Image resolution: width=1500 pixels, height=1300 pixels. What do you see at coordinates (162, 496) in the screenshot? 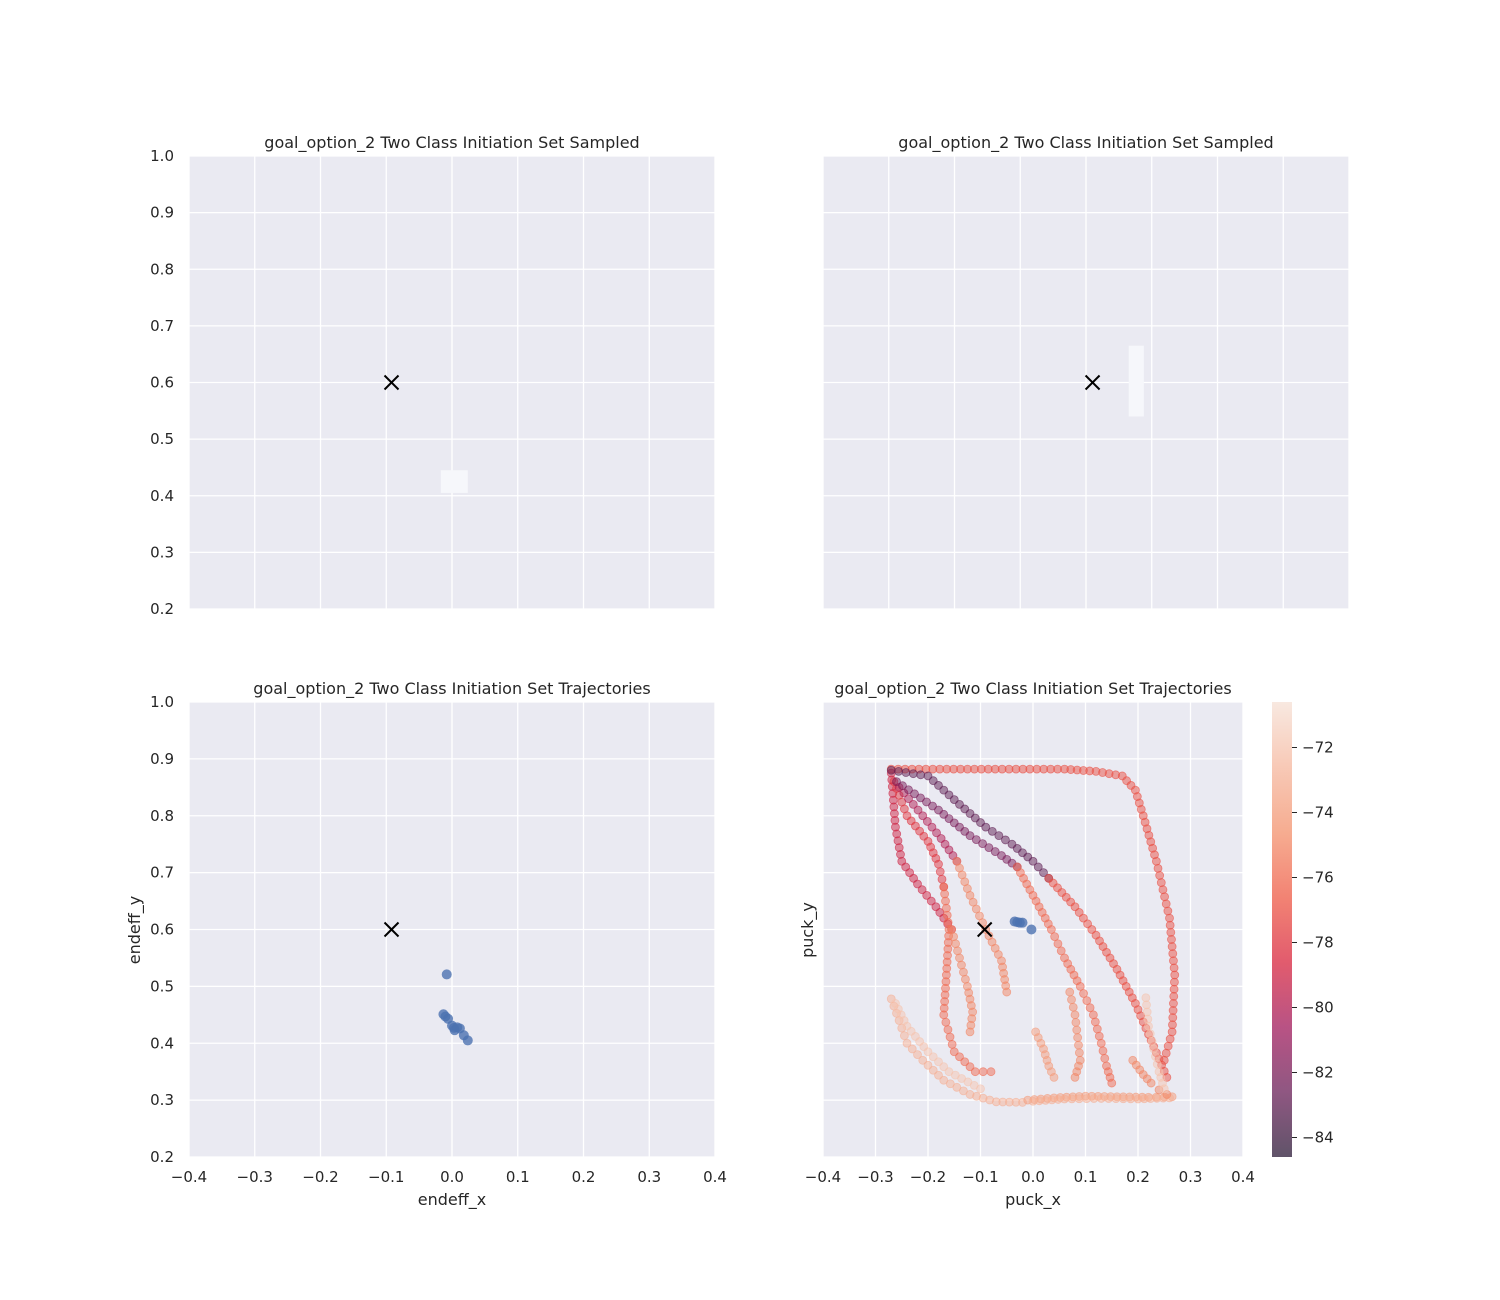
I see `y-tick-label: 0.4` at bounding box center [162, 496].